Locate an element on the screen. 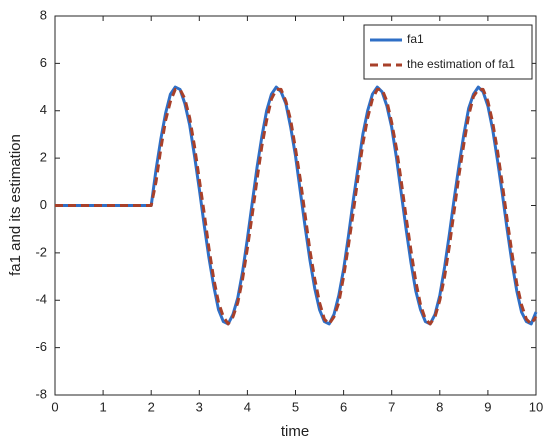 This screenshot has height=446, width=550. y-tick-label: -4 is located at coordinates (41, 299).